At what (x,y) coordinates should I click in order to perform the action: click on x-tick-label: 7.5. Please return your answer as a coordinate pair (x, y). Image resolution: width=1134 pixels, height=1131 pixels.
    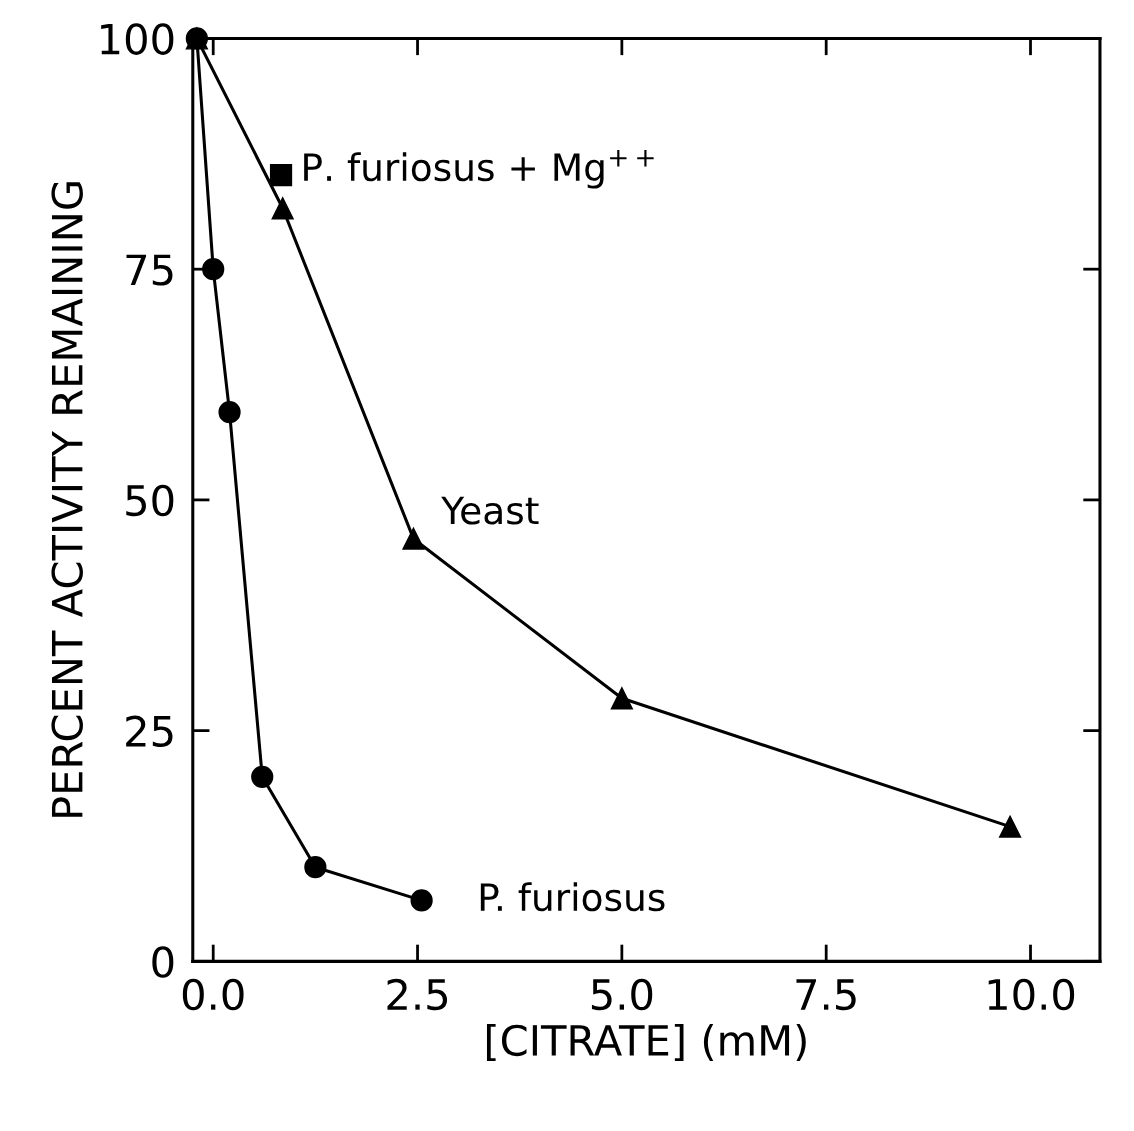
    Looking at the image, I should click on (826, 995).